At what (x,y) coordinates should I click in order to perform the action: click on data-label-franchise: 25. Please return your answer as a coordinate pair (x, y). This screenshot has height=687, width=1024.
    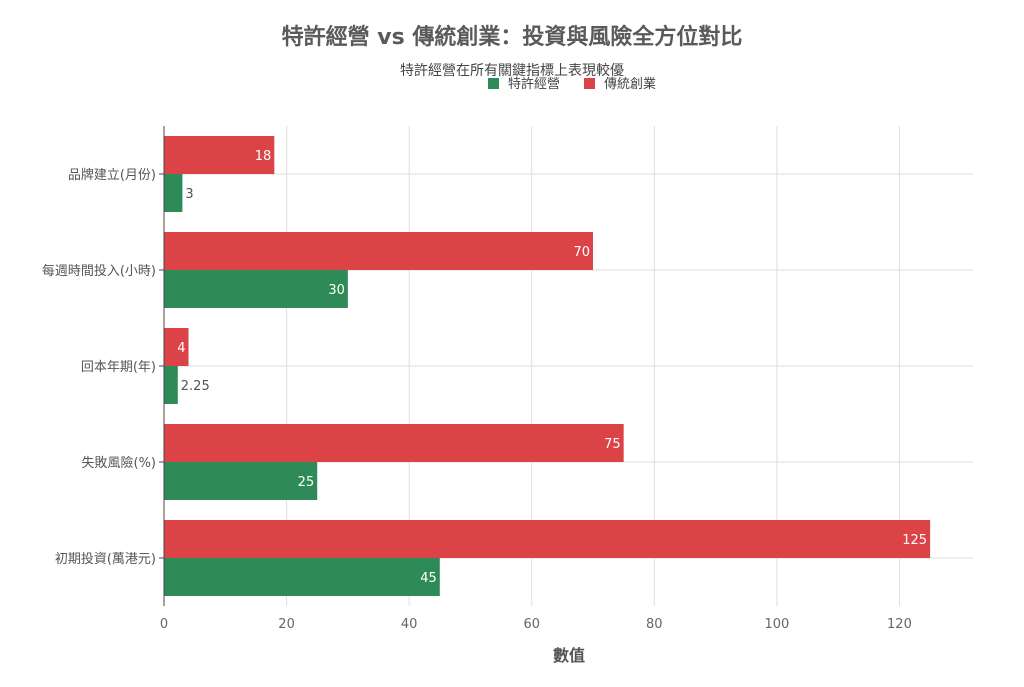
    Looking at the image, I should click on (306, 482).